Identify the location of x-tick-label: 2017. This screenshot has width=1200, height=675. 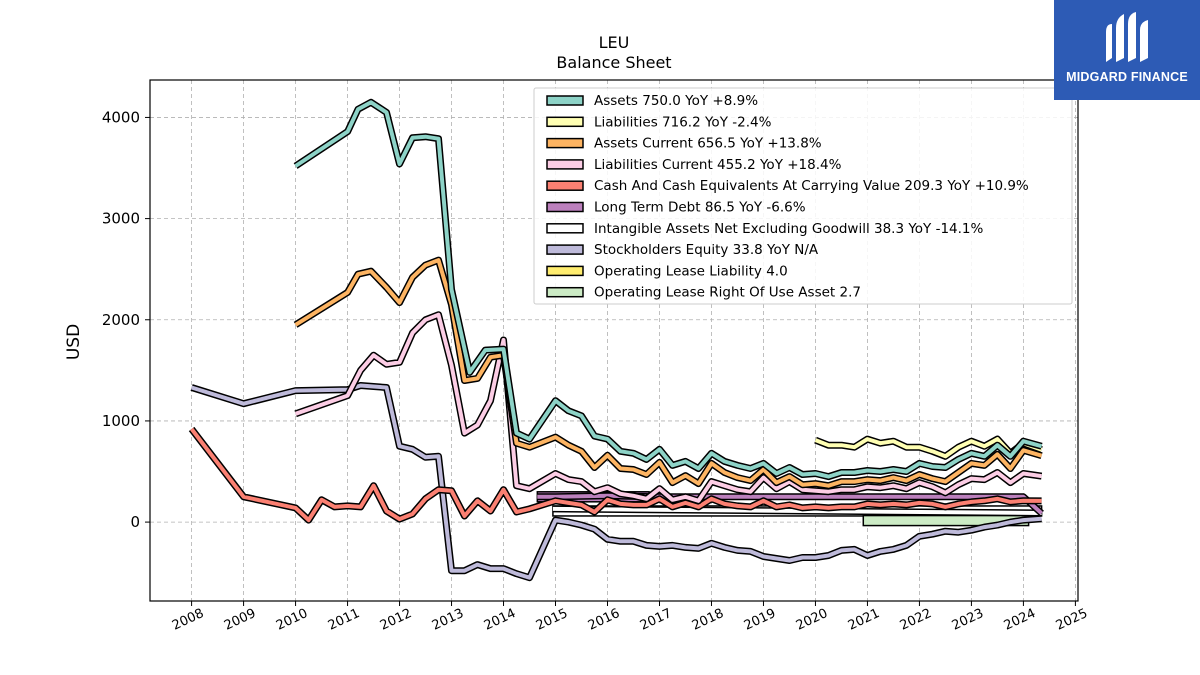
(656, 620).